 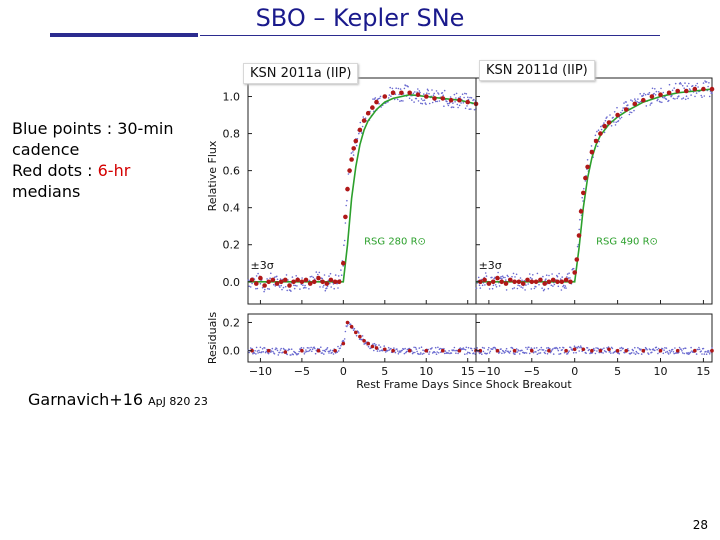 What do you see at coordinates (426, 371) in the screenshot?
I see `x-tick-label: 10` at bounding box center [426, 371].